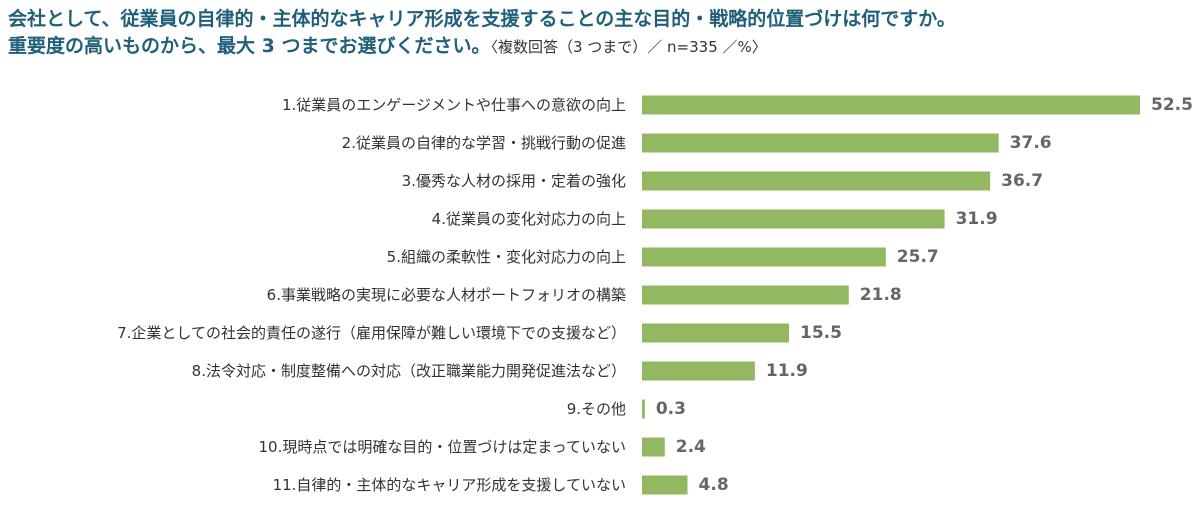 The image size is (1200, 510). What do you see at coordinates (714, 485) in the screenshot?
I see `value-label: 4.8` at bounding box center [714, 485].